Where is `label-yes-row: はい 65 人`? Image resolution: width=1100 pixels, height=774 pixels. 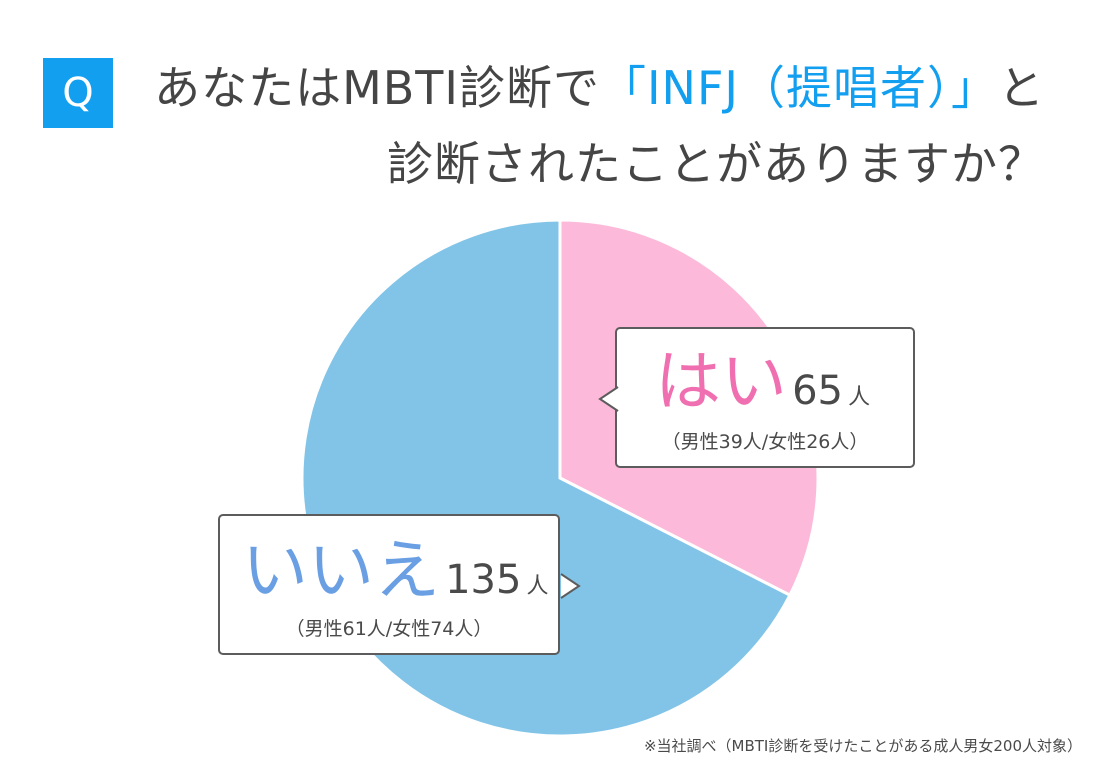
label-yes-row: はい 65 人 is located at coordinates (762, 382).